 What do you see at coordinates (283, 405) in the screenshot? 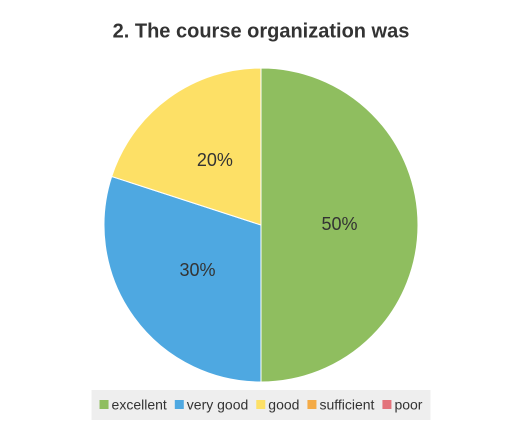
I see `legend-label: good` at bounding box center [283, 405].